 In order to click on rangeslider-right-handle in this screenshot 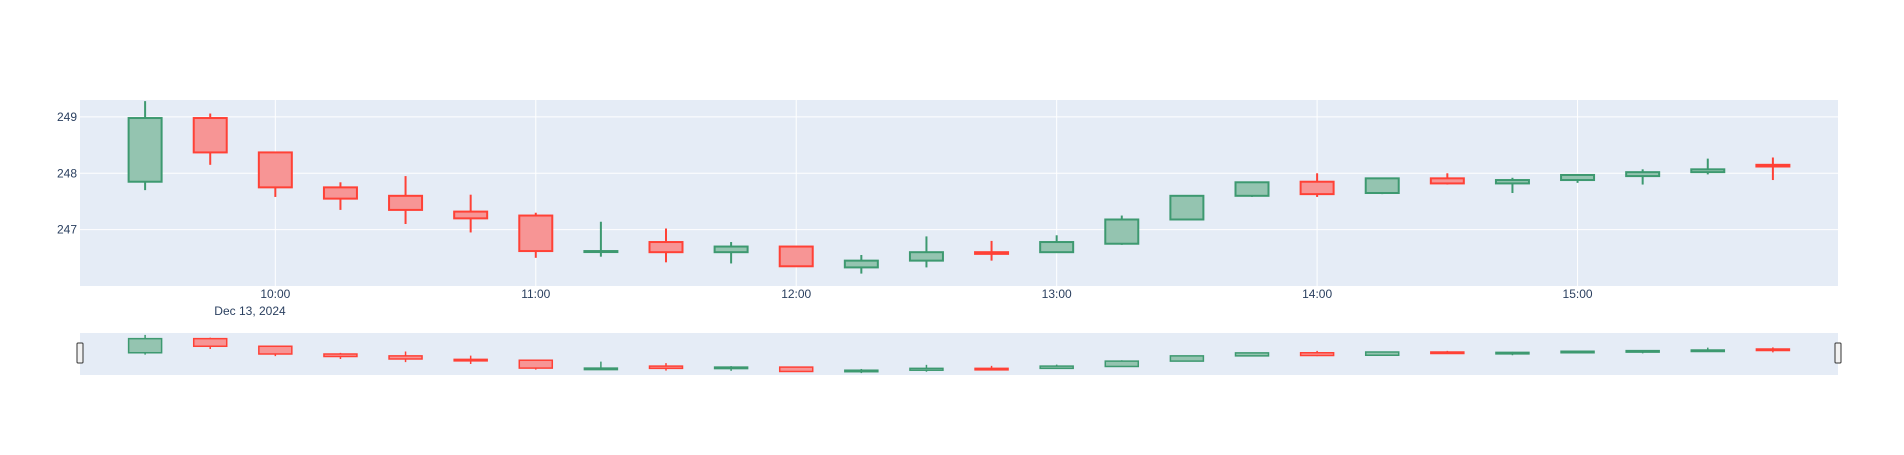, I will do `click(1838, 353)`.